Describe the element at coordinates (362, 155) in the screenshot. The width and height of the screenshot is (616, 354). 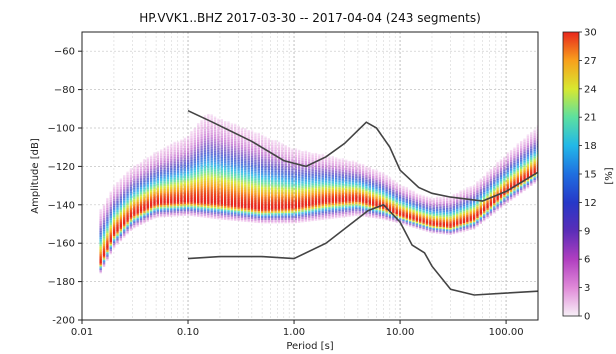
I see `noise-model-line` at that location.